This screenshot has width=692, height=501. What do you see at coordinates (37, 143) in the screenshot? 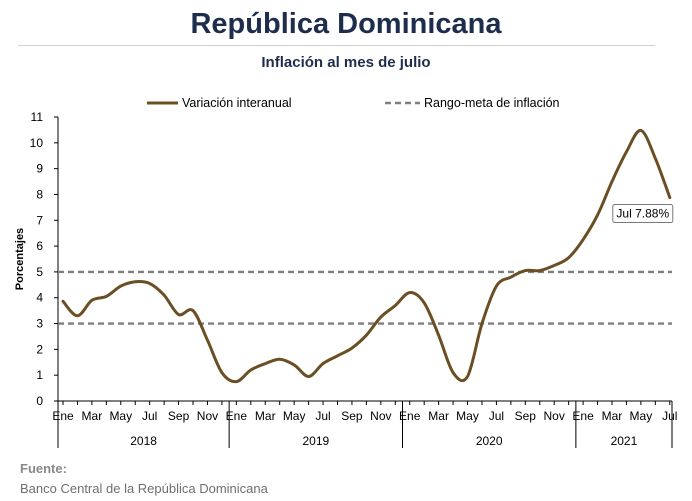
I see `y-tick-label: 10` at bounding box center [37, 143].